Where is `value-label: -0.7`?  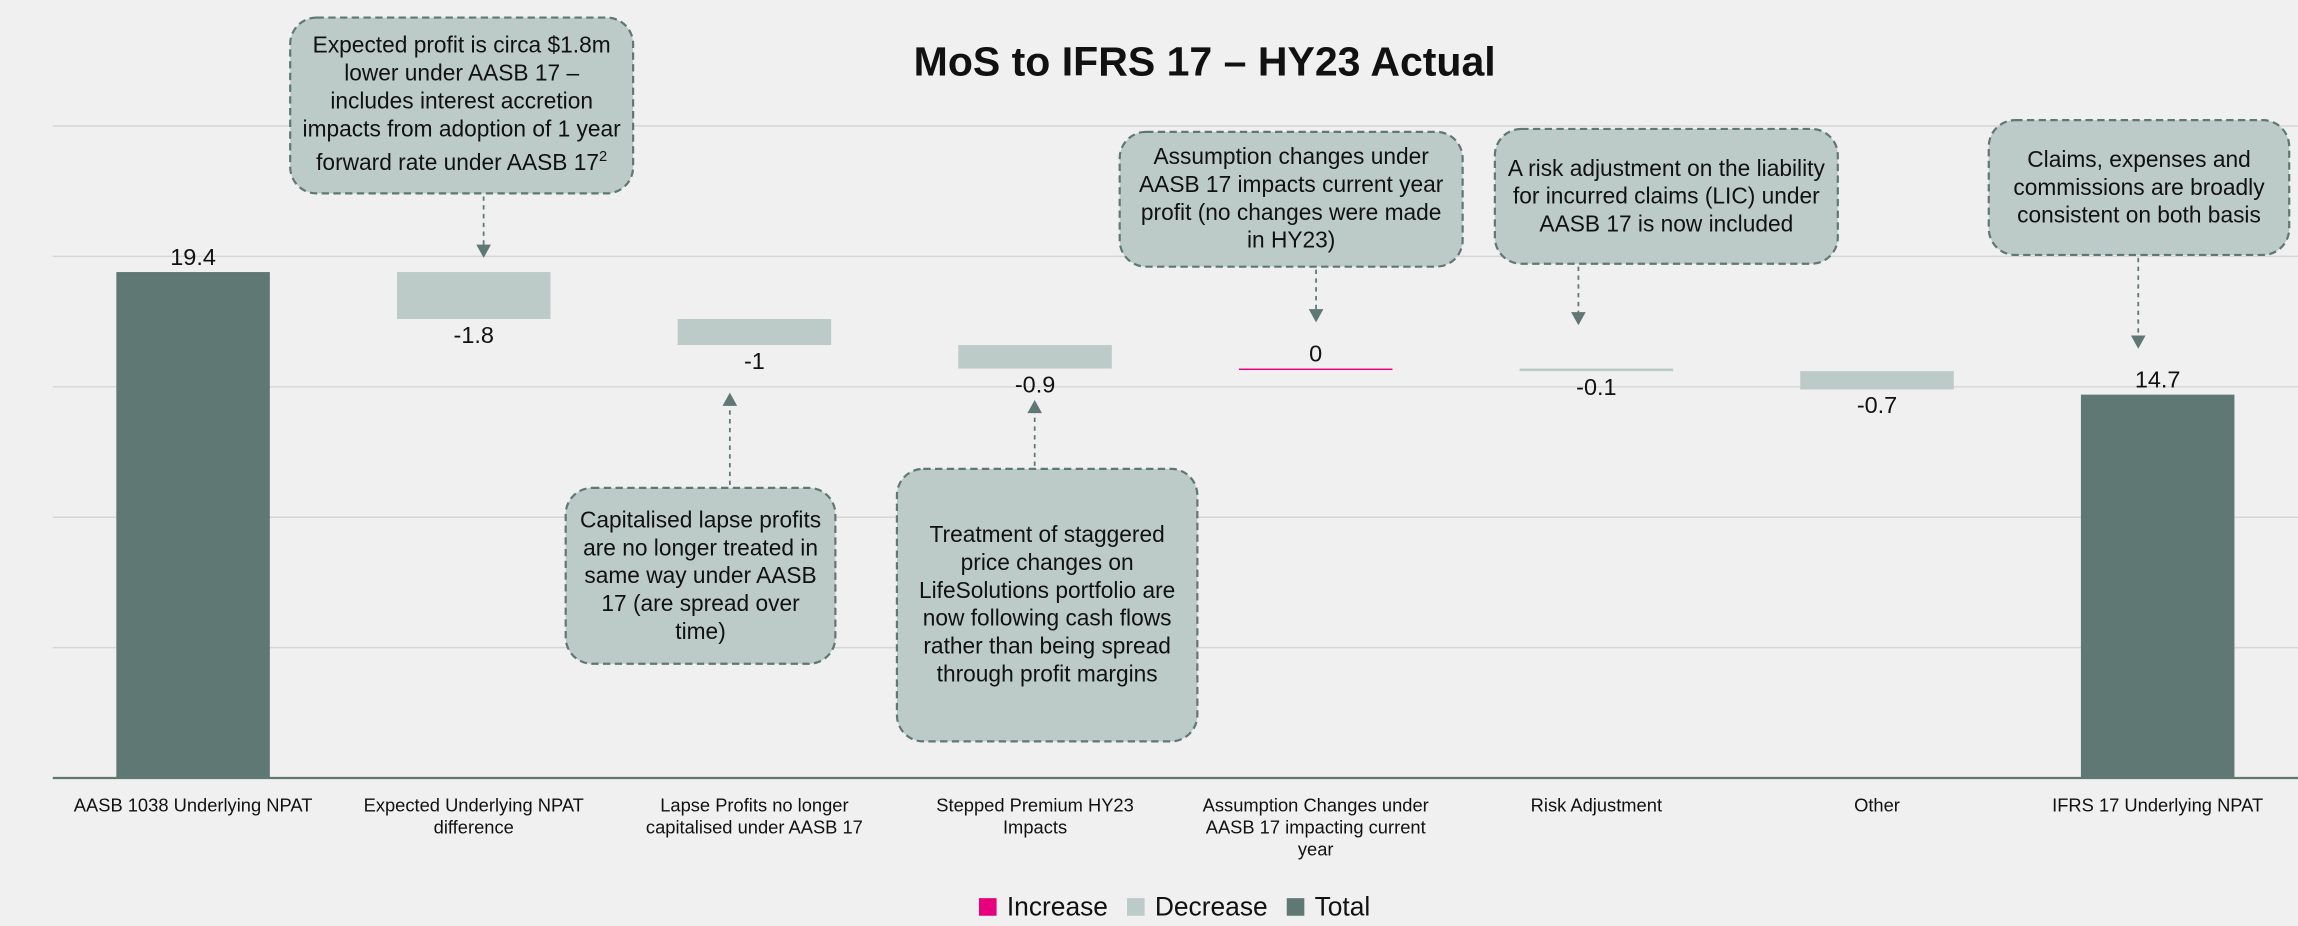 value-label: -0.7 is located at coordinates (1877, 405).